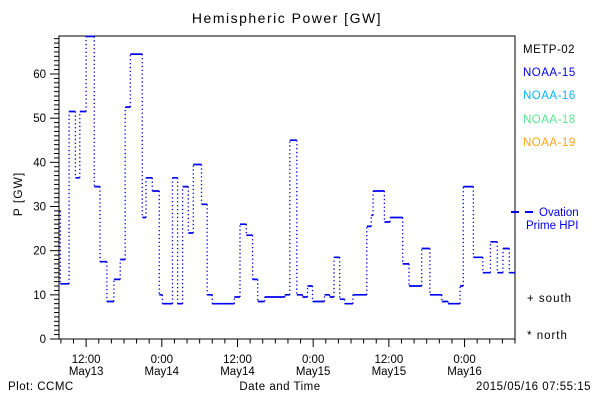 The height and width of the screenshot is (400, 600). I want to click on svg-text: 20, so click(39, 252).